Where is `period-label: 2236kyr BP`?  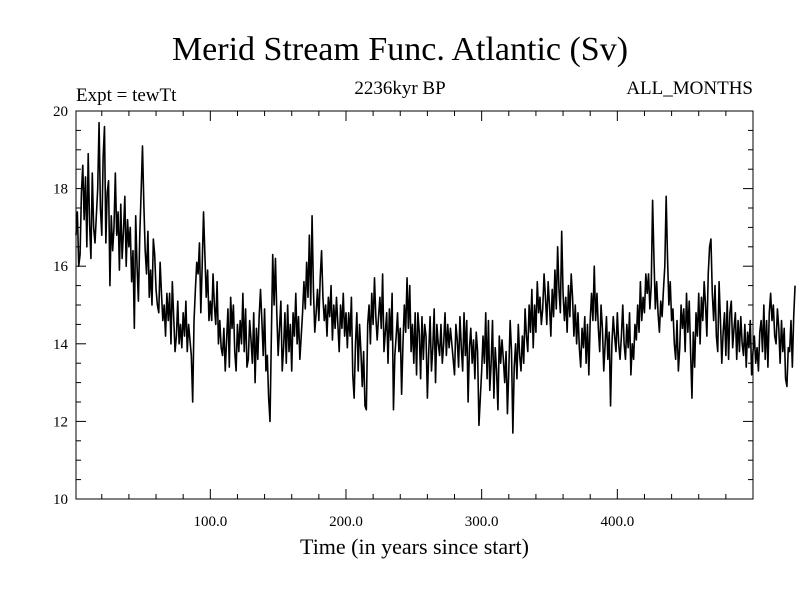 period-label: 2236kyr BP is located at coordinates (400, 88).